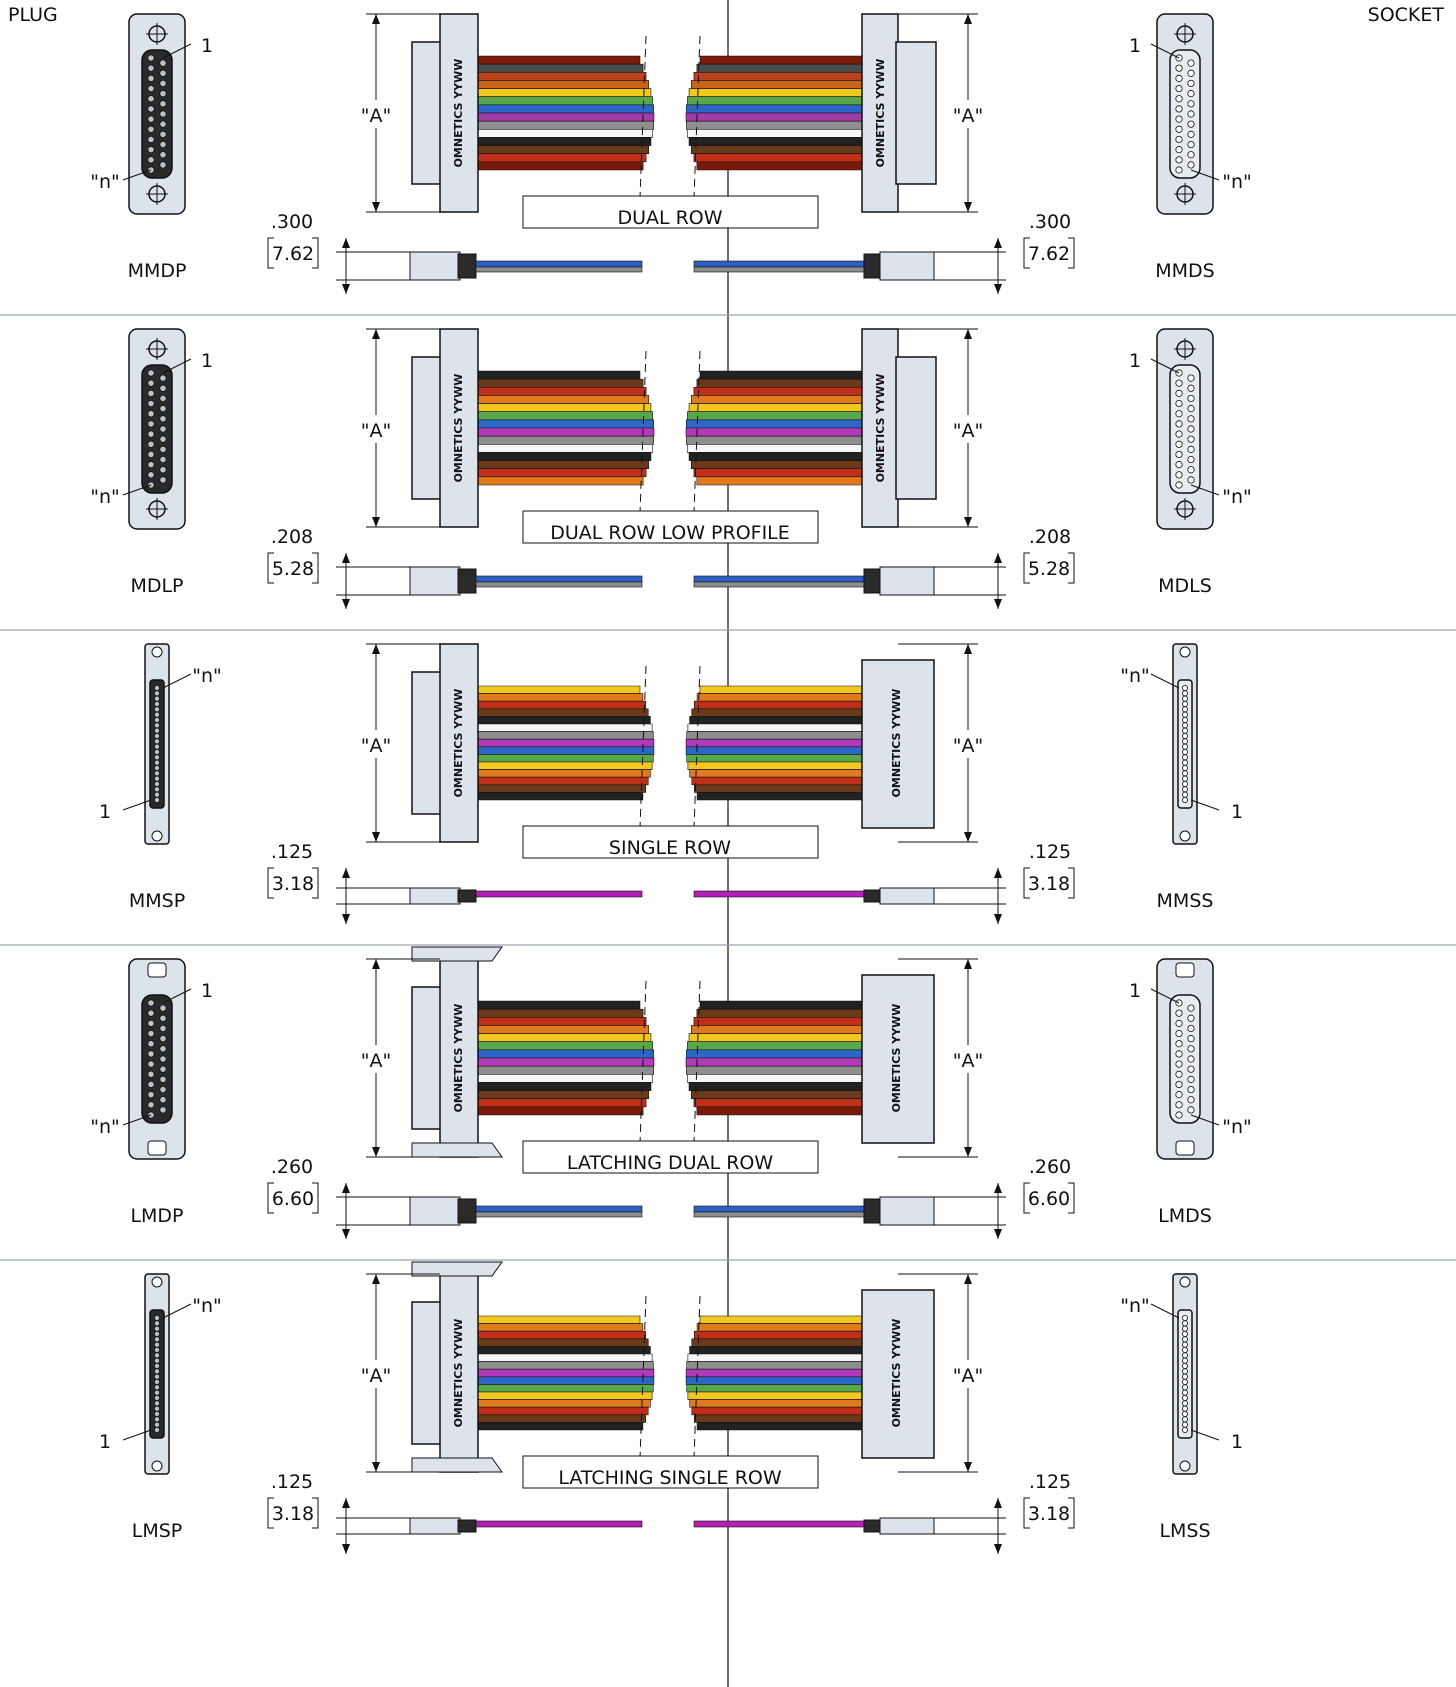 This screenshot has height=1687, width=1456. What do you see at coordinates (526, 1526) in the screenshot?
I see `plug-side-view` at bounding box center [526, 1526].